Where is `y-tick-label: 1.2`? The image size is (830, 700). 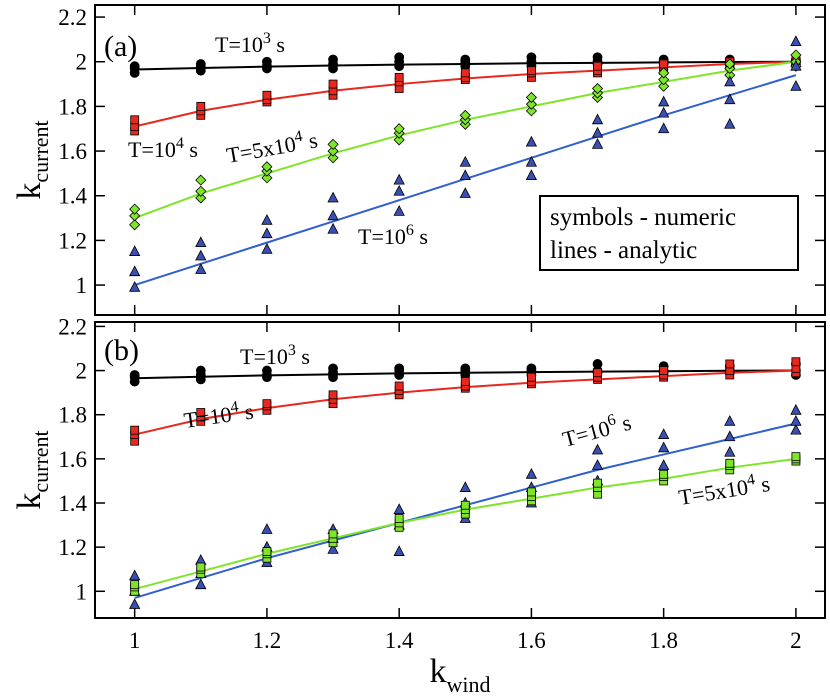
y-tick-label: 1.2 is located at coordinates (72, 240).